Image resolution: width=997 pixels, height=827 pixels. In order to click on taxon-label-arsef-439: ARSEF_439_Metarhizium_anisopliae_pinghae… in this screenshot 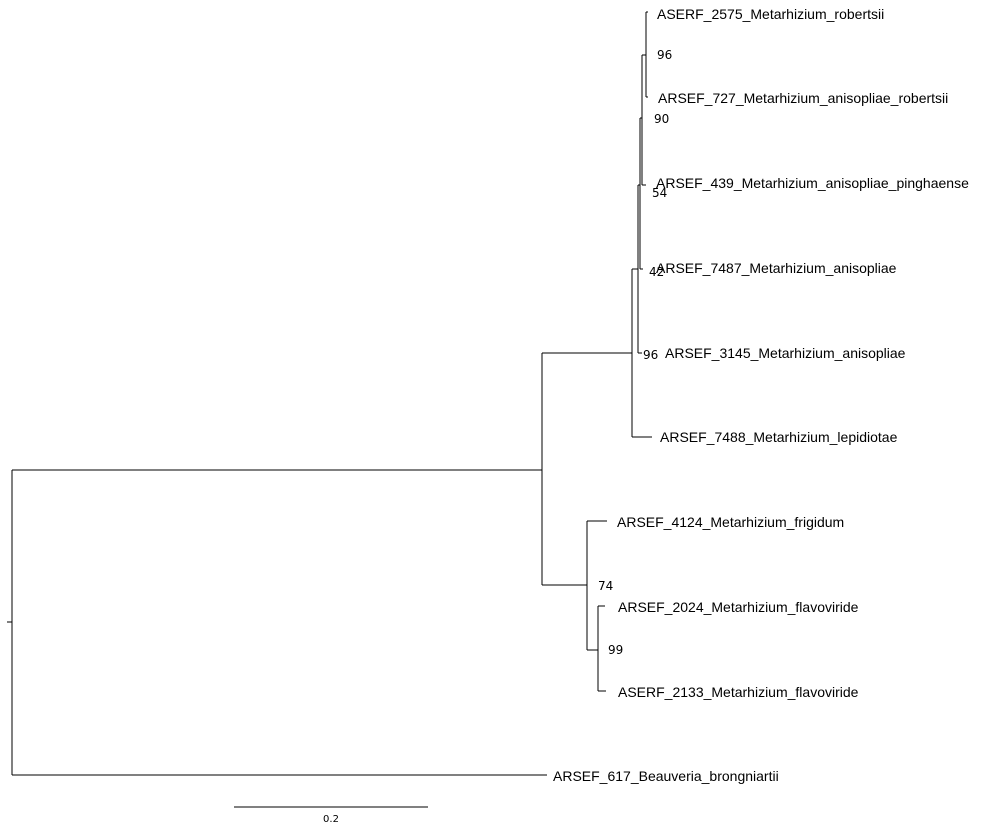, I will do `click(812, 183)`.